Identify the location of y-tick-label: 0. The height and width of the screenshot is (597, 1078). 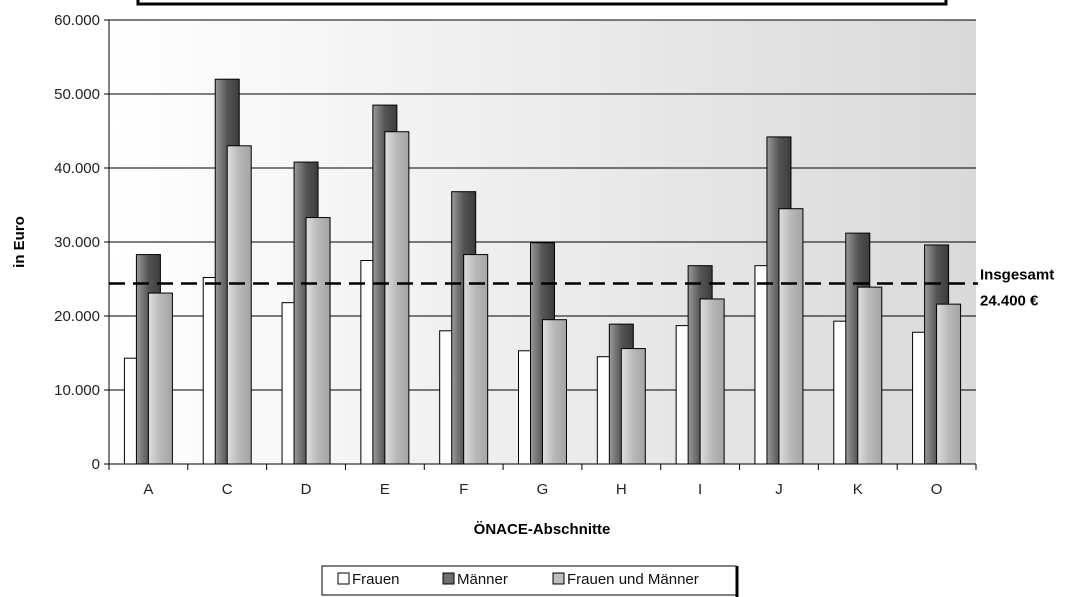
(96, 464).